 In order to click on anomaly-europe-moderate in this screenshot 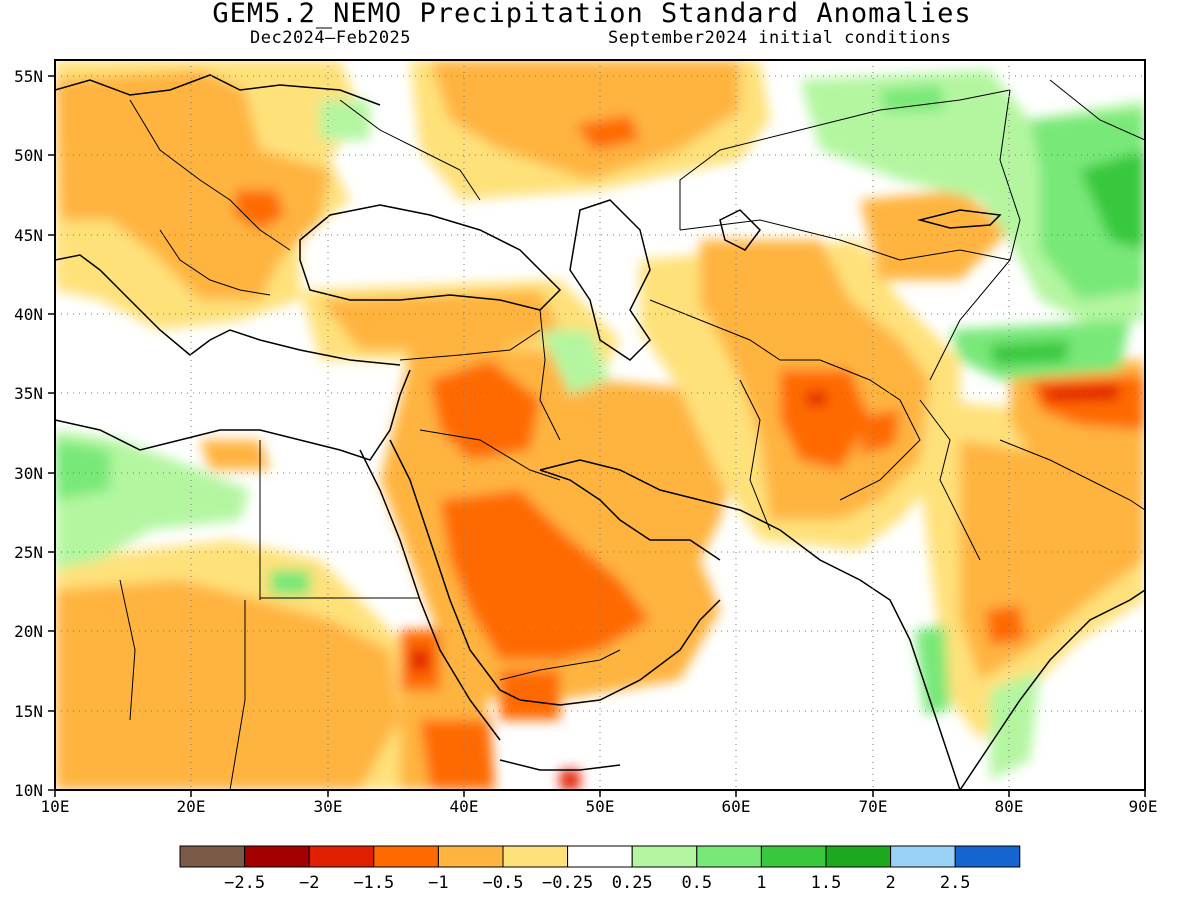, I will do `click(192, 185)`.